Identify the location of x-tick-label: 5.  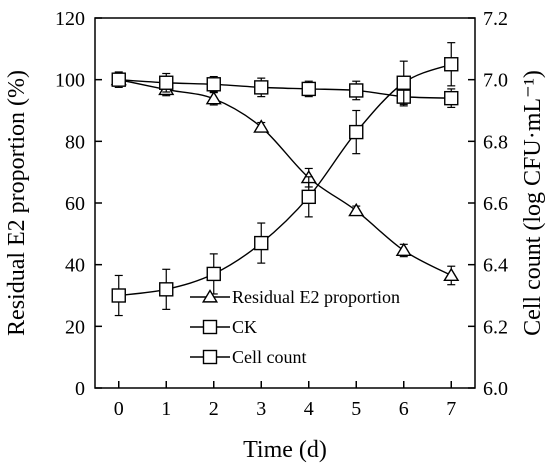
(356, 409).